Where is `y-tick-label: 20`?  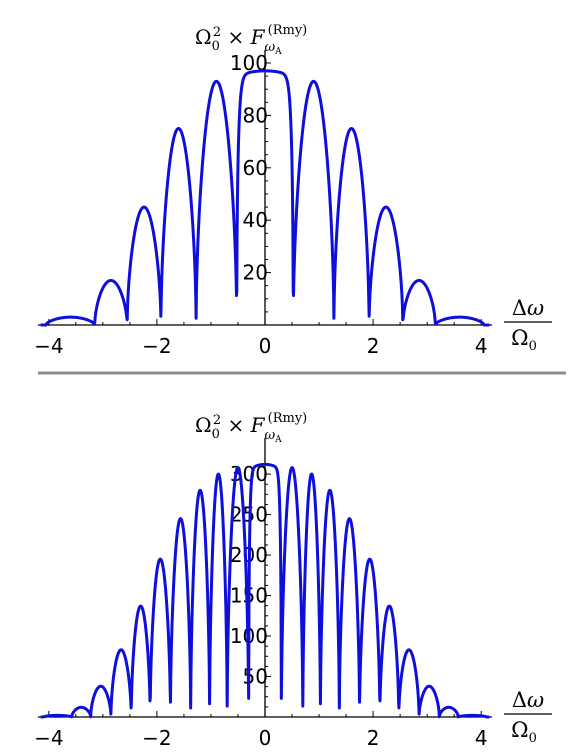
y-tick-label: 20 is located at coordinates (255, 273).